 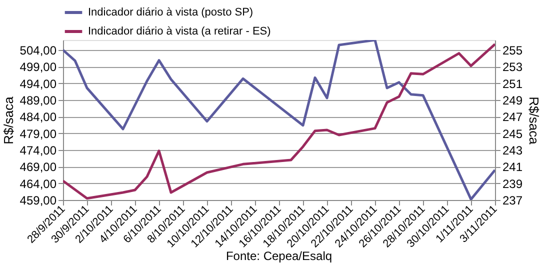 I want to click on y2-tick-label: 245, so click(x=512, y=133).